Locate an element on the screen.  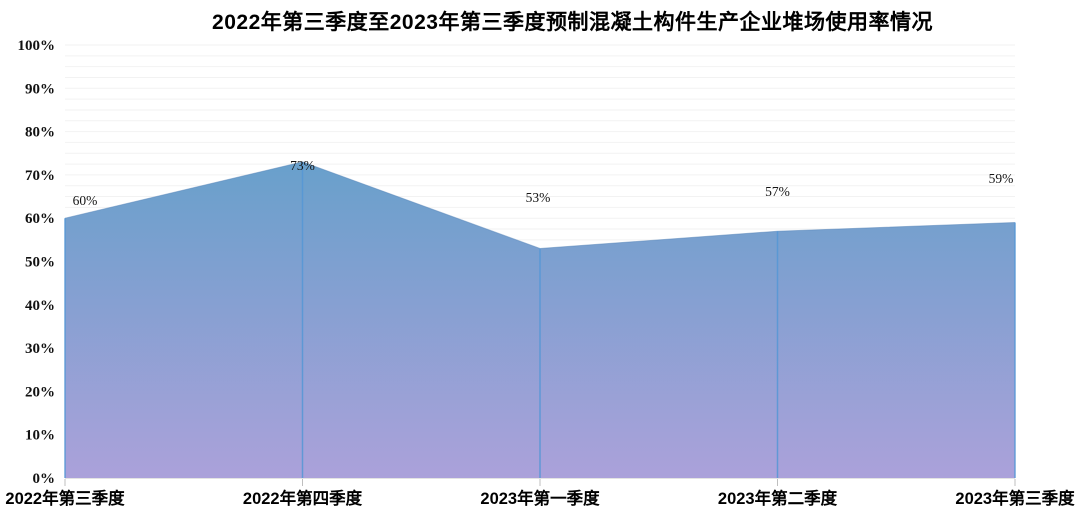
x-axis-label: 2023年第三季度 is located at coordinates (1015, 498).